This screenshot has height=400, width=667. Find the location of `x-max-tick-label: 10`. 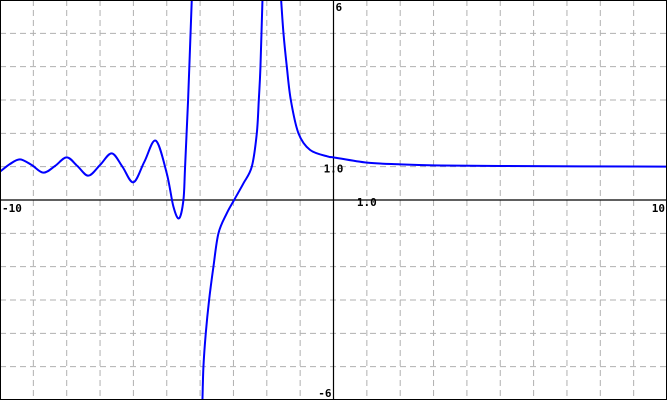

x-max-tick-label: 10 is located at coordinates (658, 208).